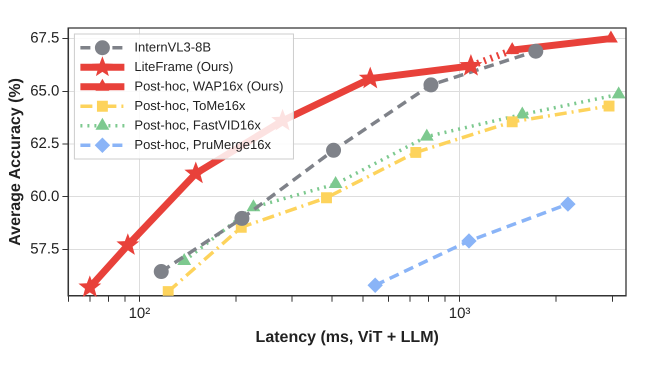  I want to click on y-tick-label: 60.0, so click(45, 196).